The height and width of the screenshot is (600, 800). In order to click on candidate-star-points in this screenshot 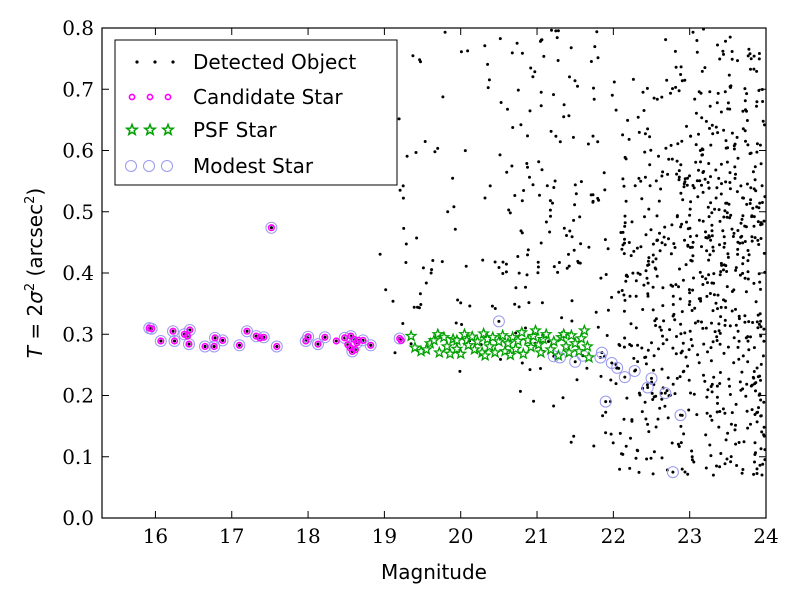, I will do `click(275, 290)`.